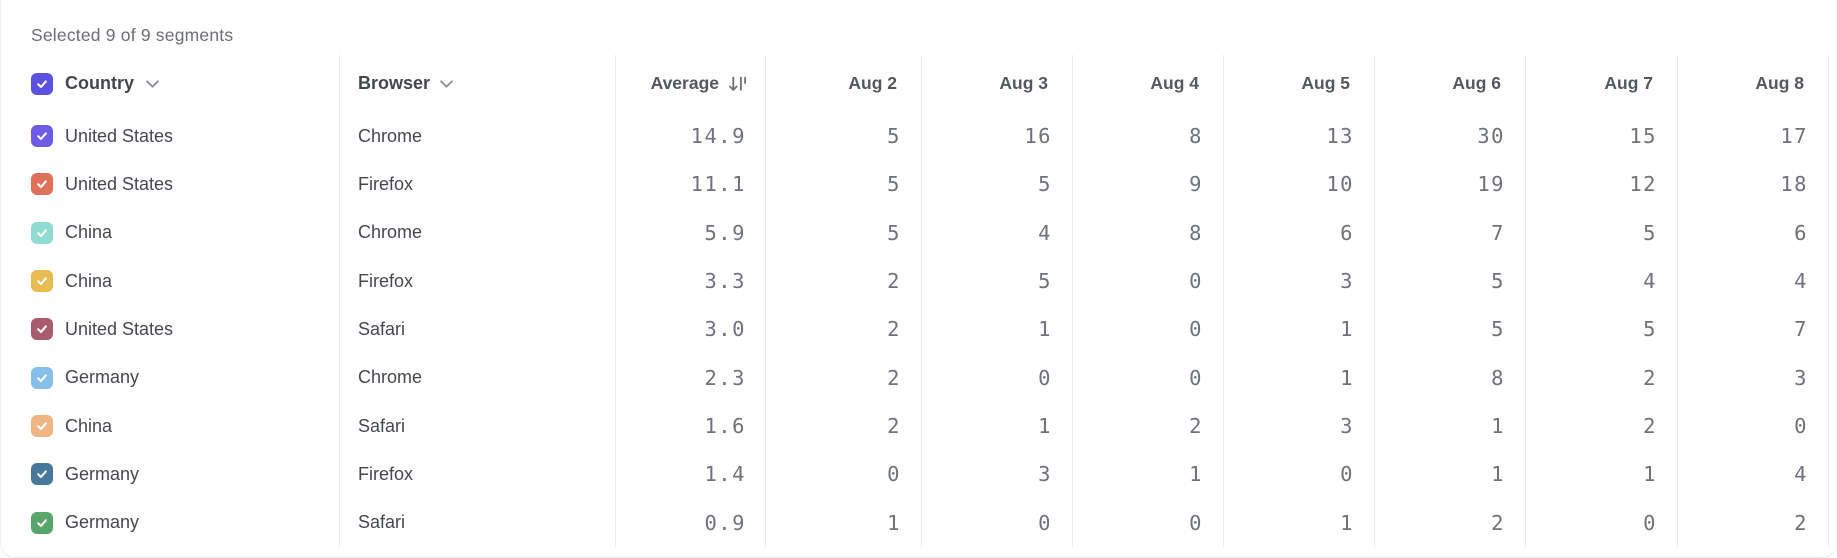  I want to click on value-cell: 12, so click(1602, 184).